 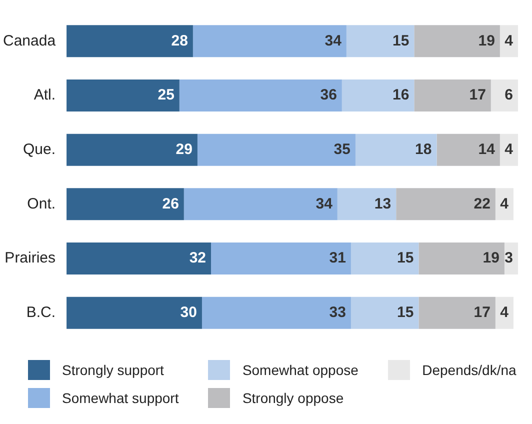 What do you see at coordinates (179, 41) in the screenshot?
I see `data-label: 28` at bounding box center [179, 41].